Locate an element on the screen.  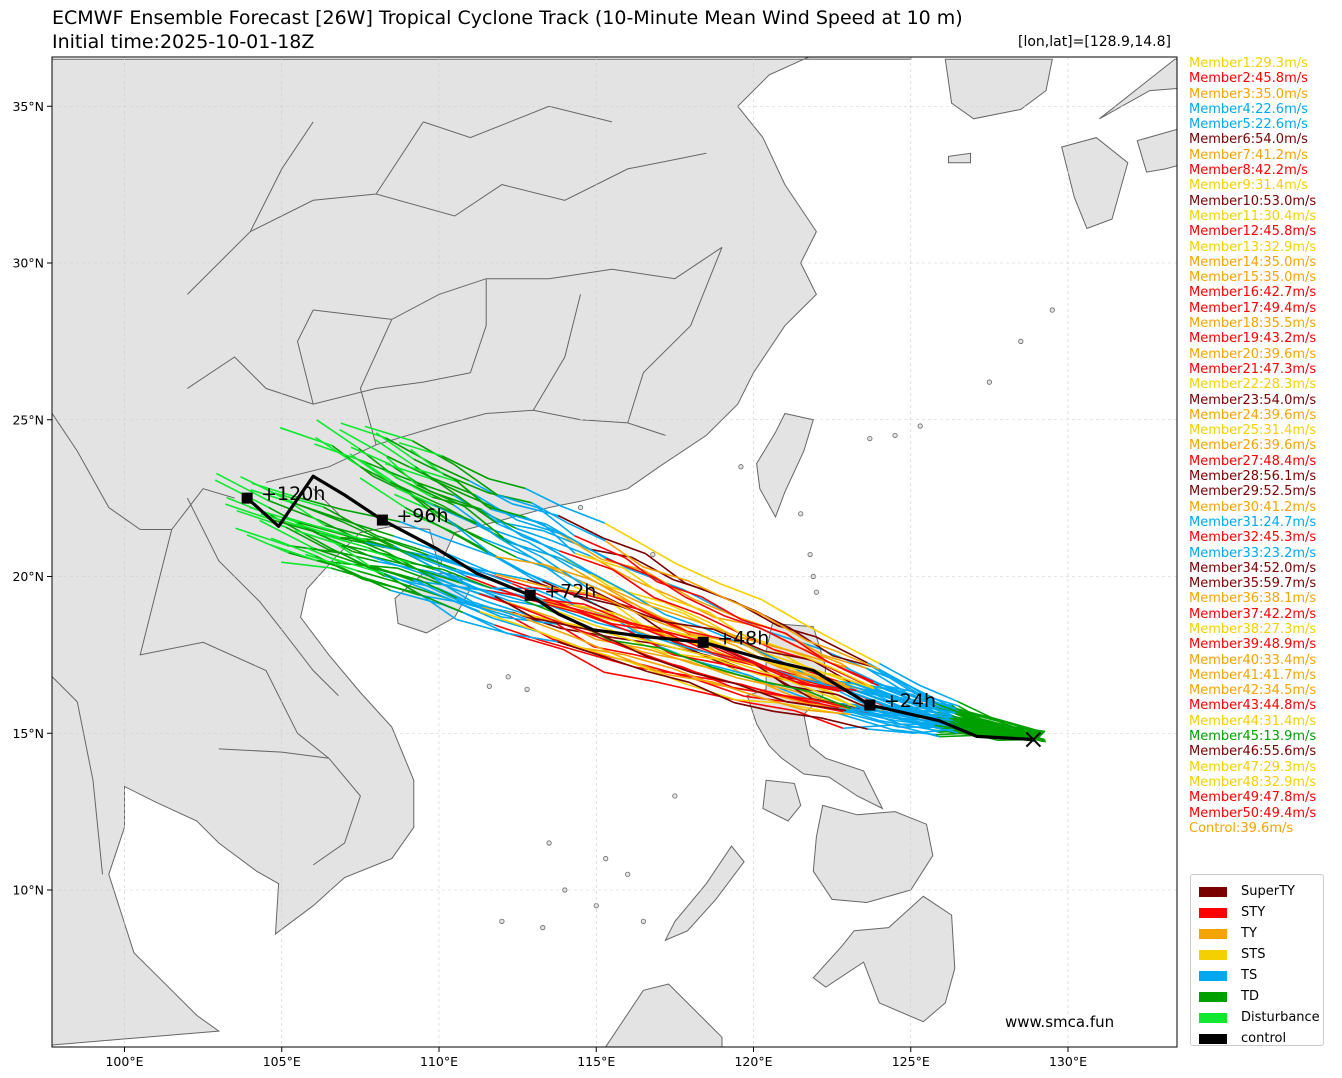
member-entry: Member31:24.7m/s is located at coordinates (1253, 522).